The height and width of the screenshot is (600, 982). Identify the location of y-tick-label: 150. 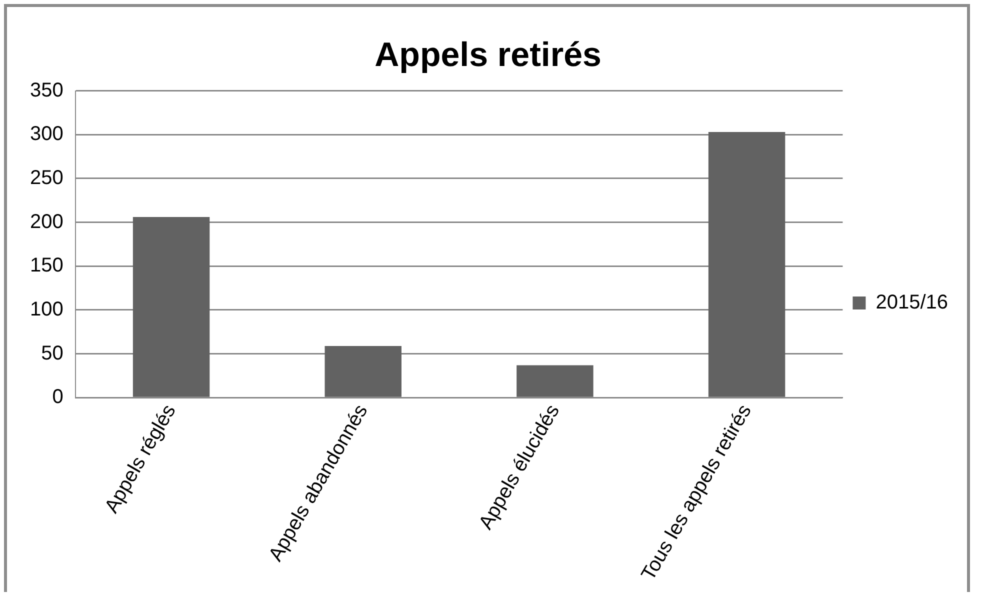
(47, 265).